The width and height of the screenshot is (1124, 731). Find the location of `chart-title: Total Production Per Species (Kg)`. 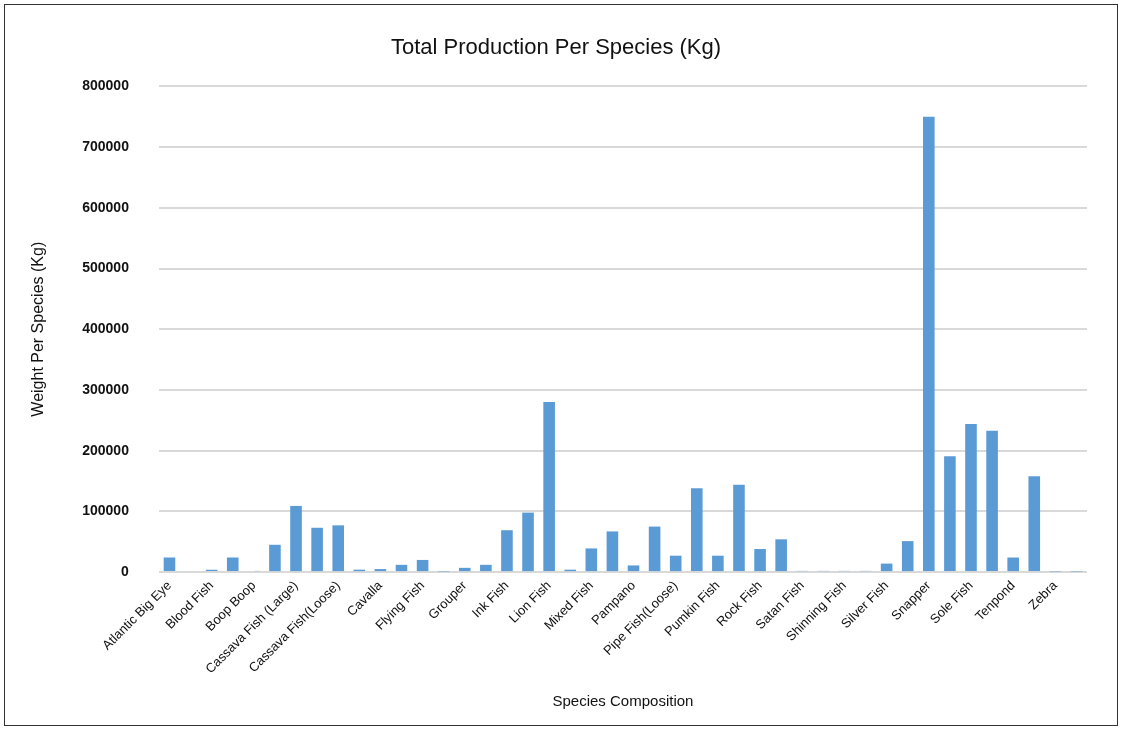

chart-title: Total Production Per Species (Kg) is located at coordinates (556, 47).